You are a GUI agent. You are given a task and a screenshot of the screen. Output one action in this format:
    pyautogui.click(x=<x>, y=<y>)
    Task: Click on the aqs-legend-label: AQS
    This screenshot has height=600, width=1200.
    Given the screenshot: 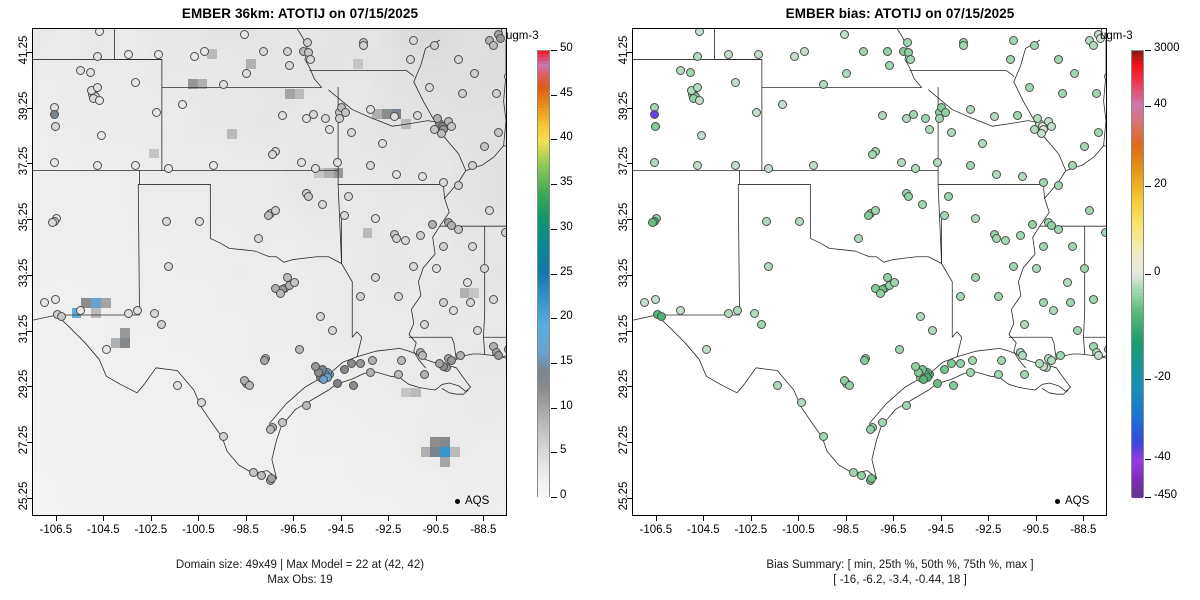 What is the action you would take?
    pyautogui.click(x=477, y=501)
    